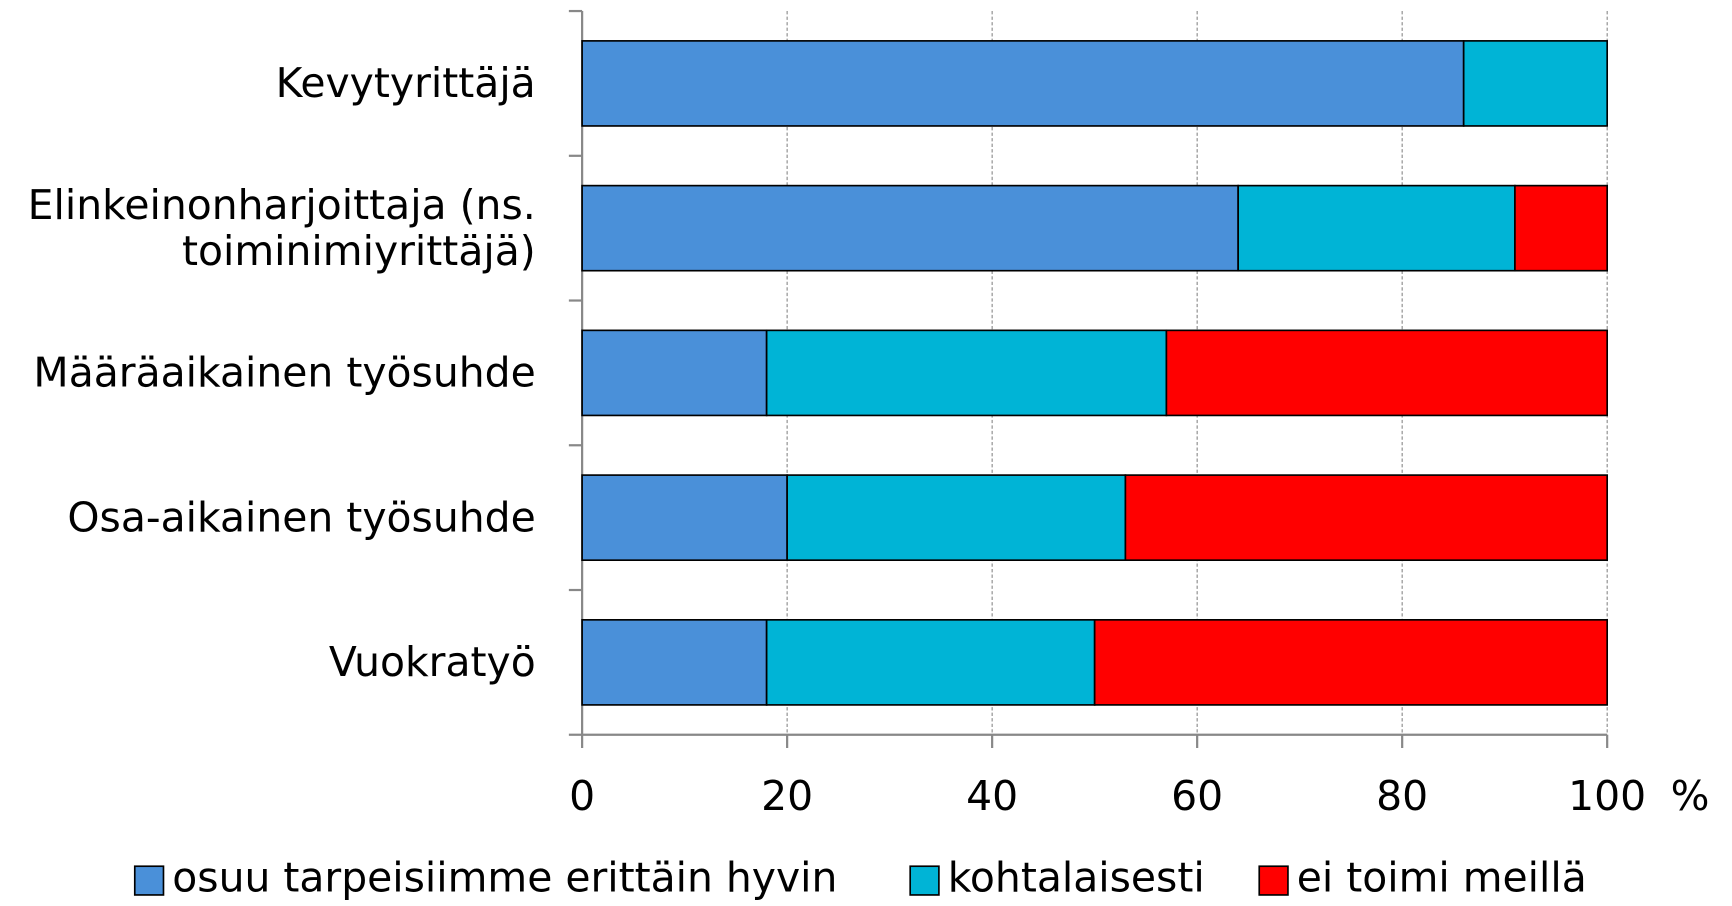  I want to click on y-tick-label: Kevytyrittäjä, so click(405, 83).